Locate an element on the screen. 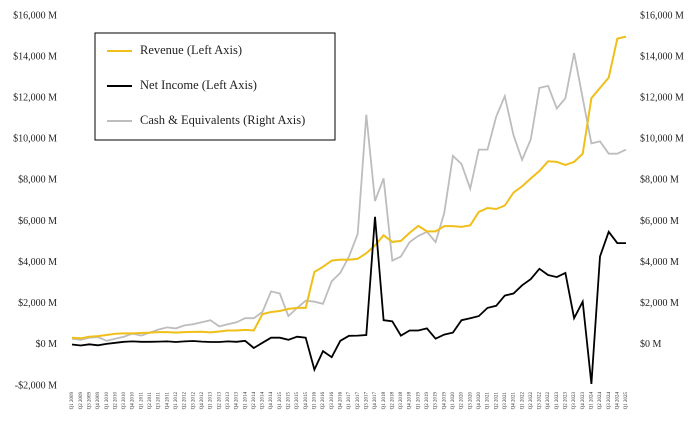  x-tick-label: Q1 2014 is located at coordinates (245, 401).